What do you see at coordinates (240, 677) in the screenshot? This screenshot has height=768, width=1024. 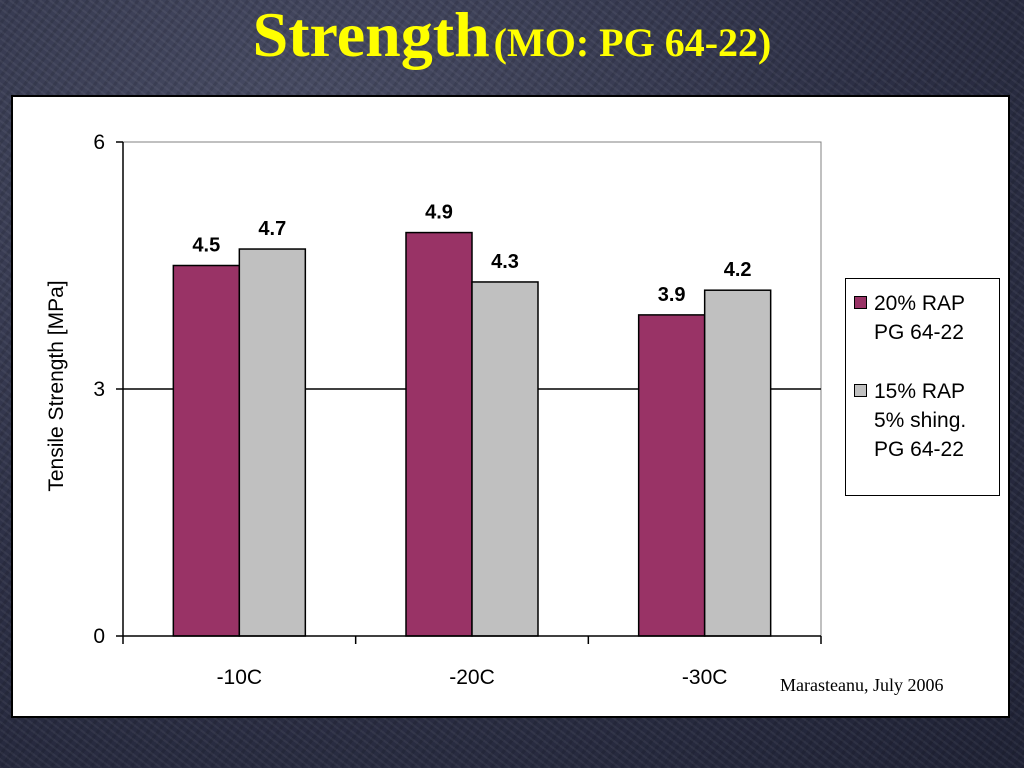 I see `x-tick-label: -10C` at bounding box center [240, 677].